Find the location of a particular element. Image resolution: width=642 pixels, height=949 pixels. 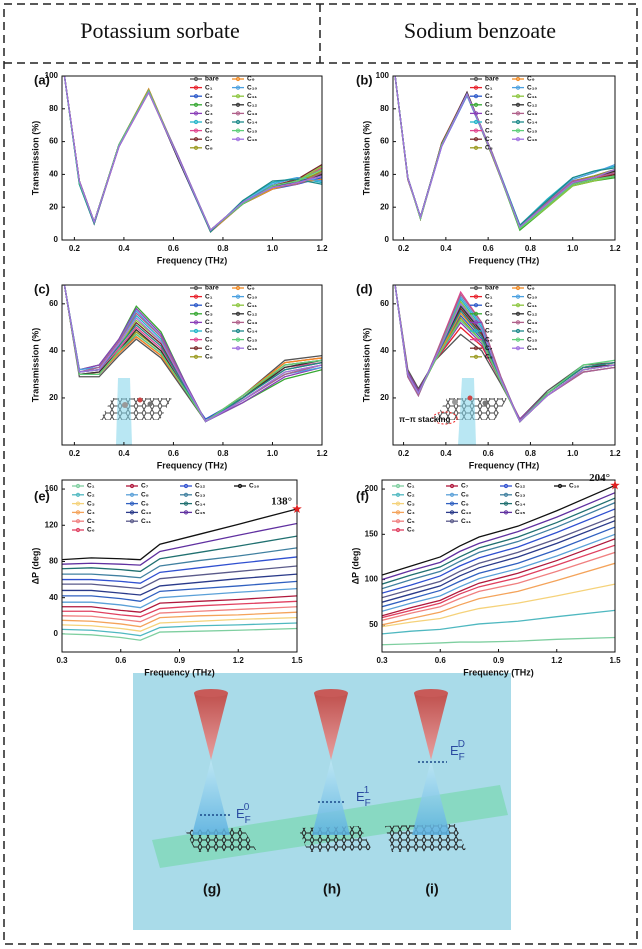

legend-label: bare is located at coordinates (212, 288).